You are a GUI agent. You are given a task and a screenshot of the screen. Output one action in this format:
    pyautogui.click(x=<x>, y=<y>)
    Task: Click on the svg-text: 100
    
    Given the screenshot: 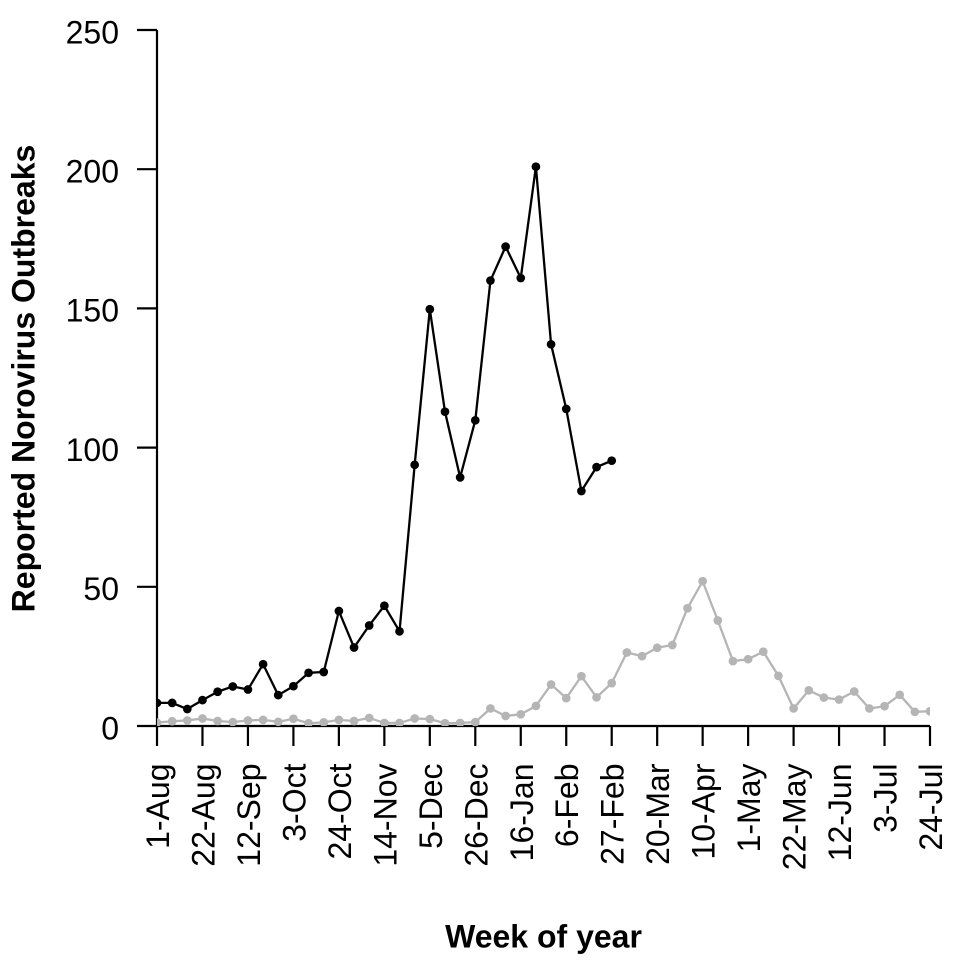 What is the action you would take?
    pyautogui.click(x=92, y=450)
    